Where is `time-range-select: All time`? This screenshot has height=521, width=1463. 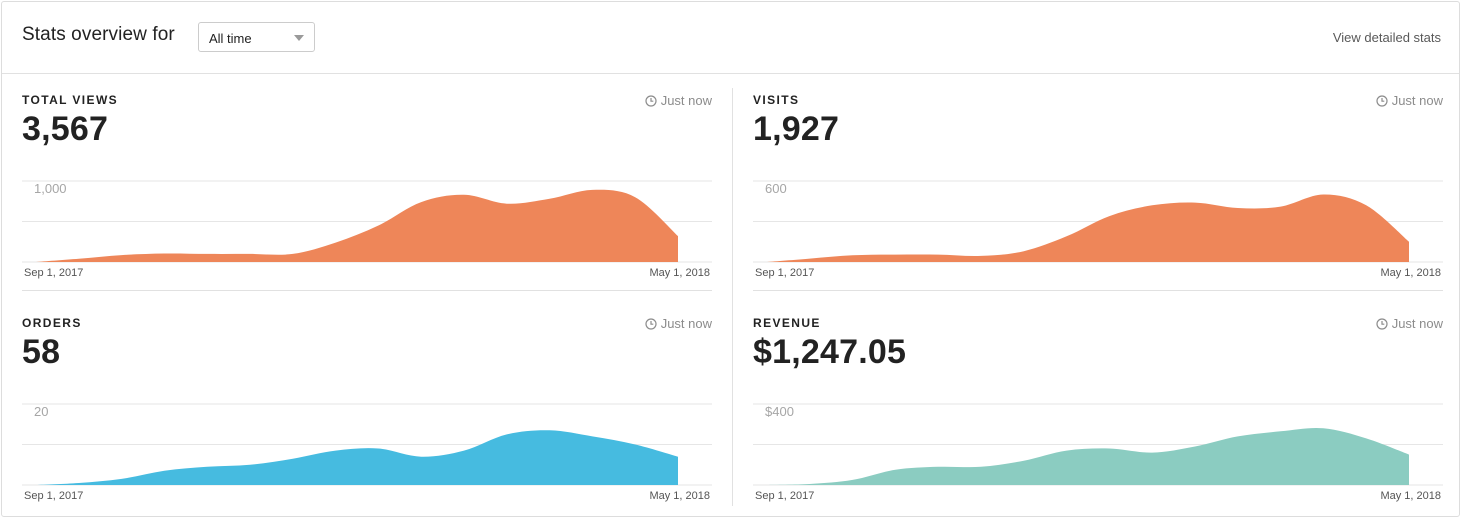 time-range-select: All time is located at coordinates (256, 37).